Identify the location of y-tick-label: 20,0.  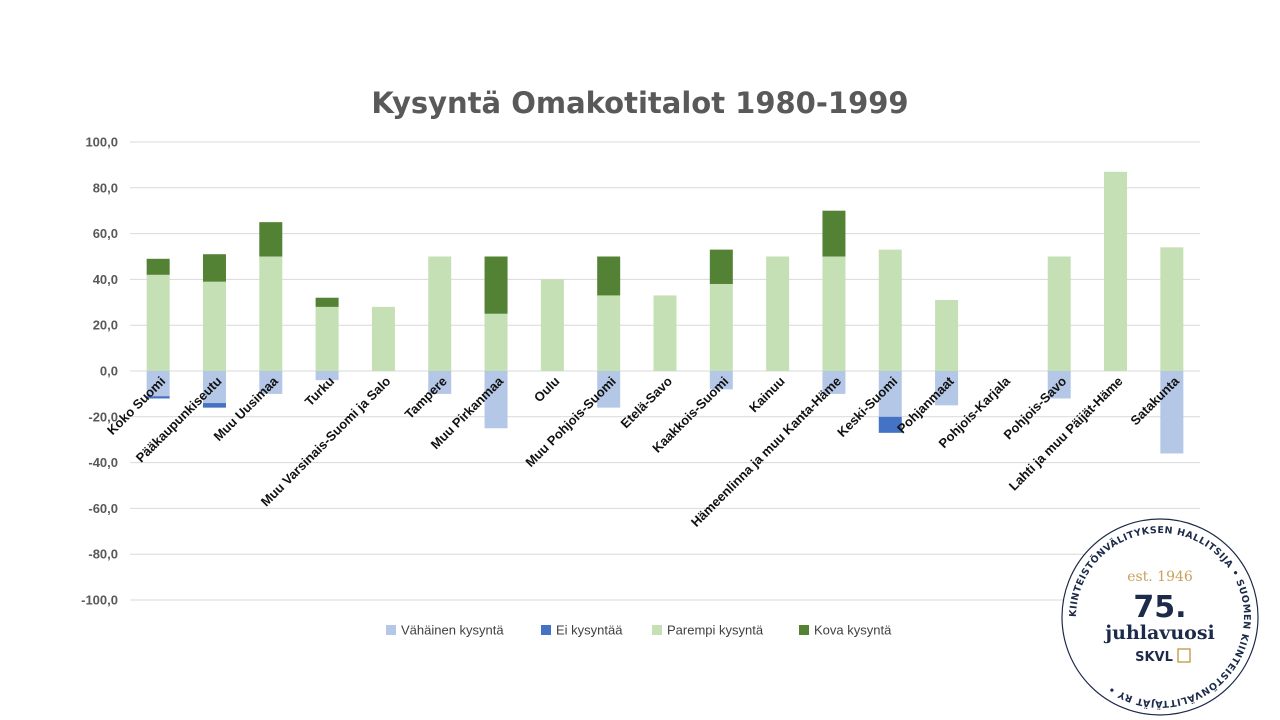
(105, 325).